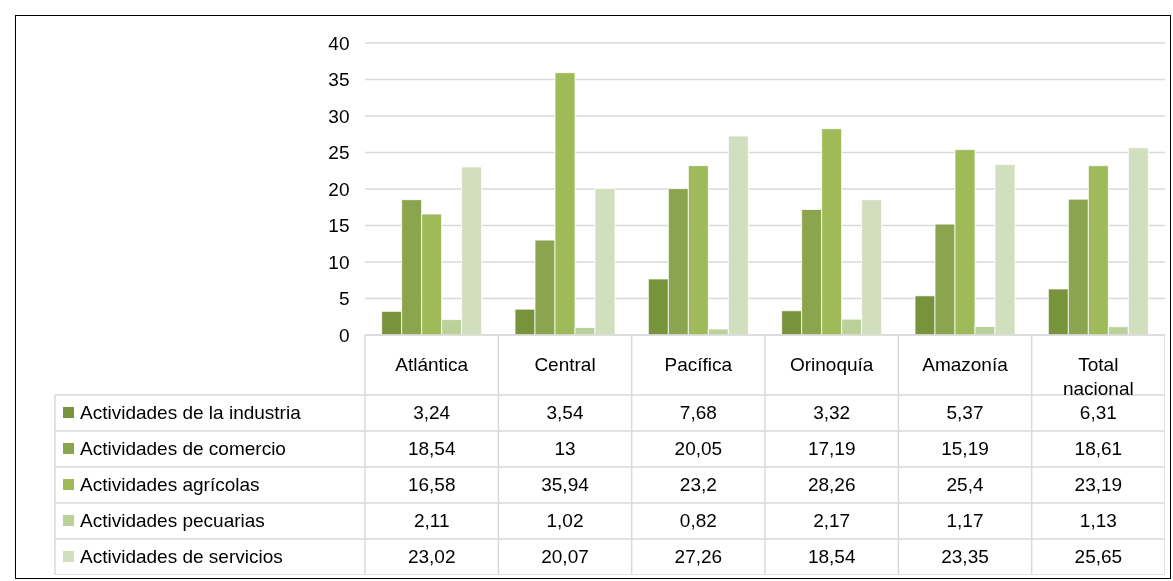 The height and width of the screenshot is (581, 1173). What do you see at coordinates (1098, 520) in the screenshot?
I see `data-label: 1,13` at bounding box center [1098, 520].